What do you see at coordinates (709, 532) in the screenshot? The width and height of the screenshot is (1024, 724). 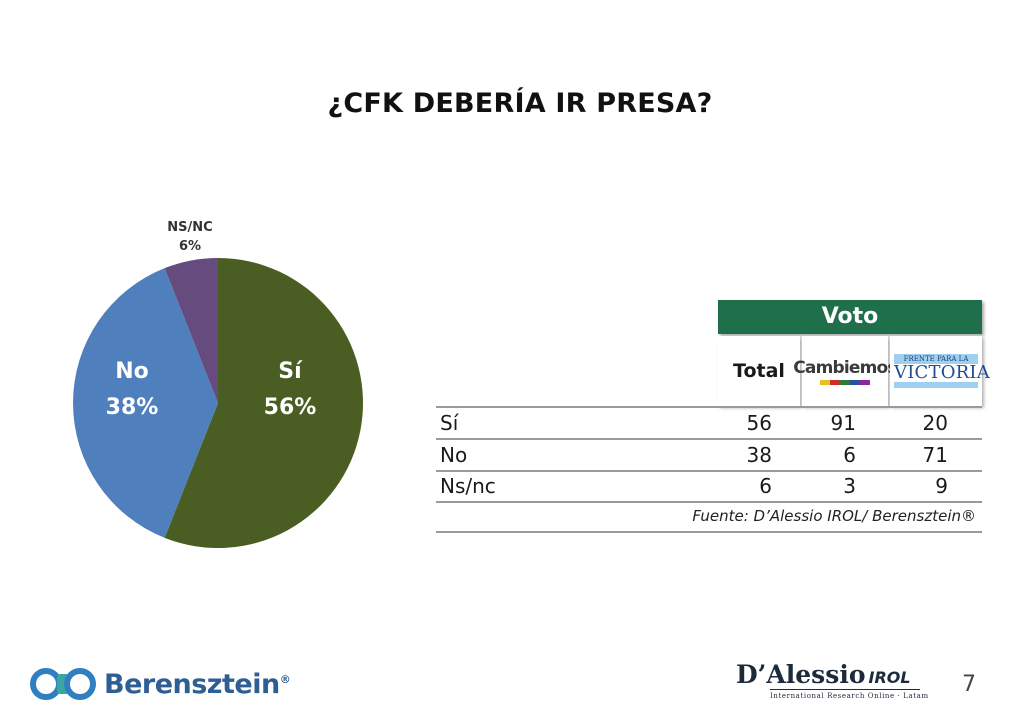 I see `source-rule` at bounding box center [709, 532].